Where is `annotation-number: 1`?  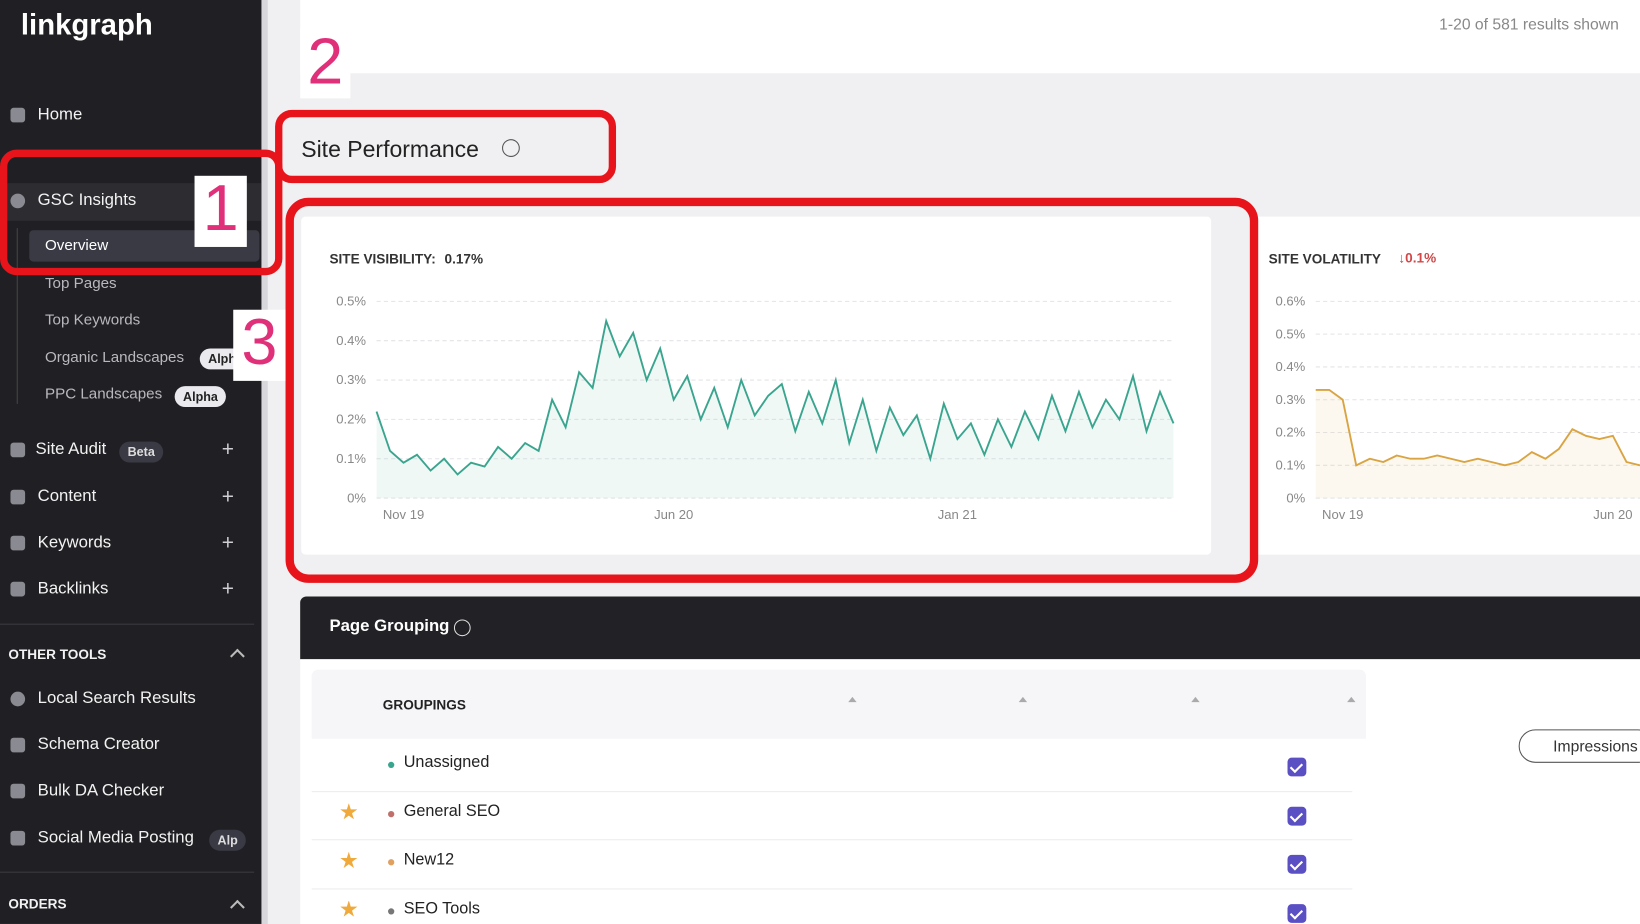
annotation-number: 1 is located at coordinates (220, 211).